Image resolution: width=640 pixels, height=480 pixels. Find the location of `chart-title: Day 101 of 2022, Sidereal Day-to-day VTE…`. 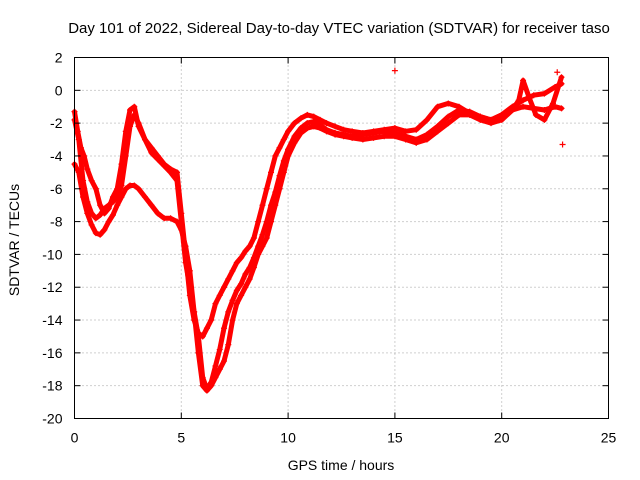

chart-title: Day 101 of 2022, Sidereal Day-to-day VTE… is located at coordinates (339, 28).